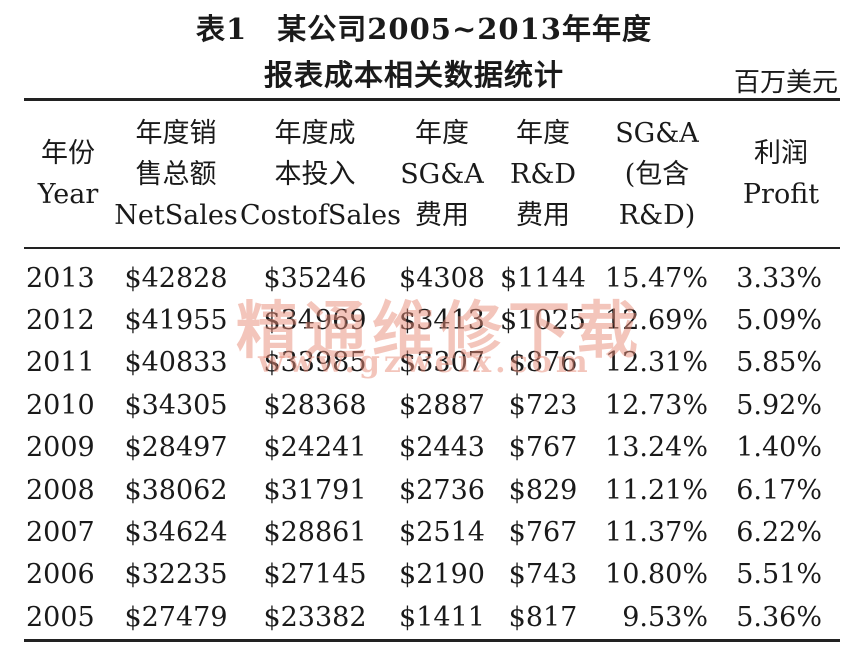  Describe the element at coordinates (779, 575) in the screenshot. I see `cell-profit: 5.51%` at that location.